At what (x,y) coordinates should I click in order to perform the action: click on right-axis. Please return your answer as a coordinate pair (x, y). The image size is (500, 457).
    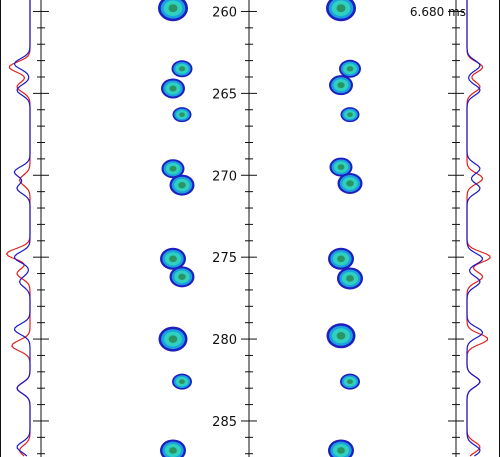
    Looking at the image, I should click on (456, 228).